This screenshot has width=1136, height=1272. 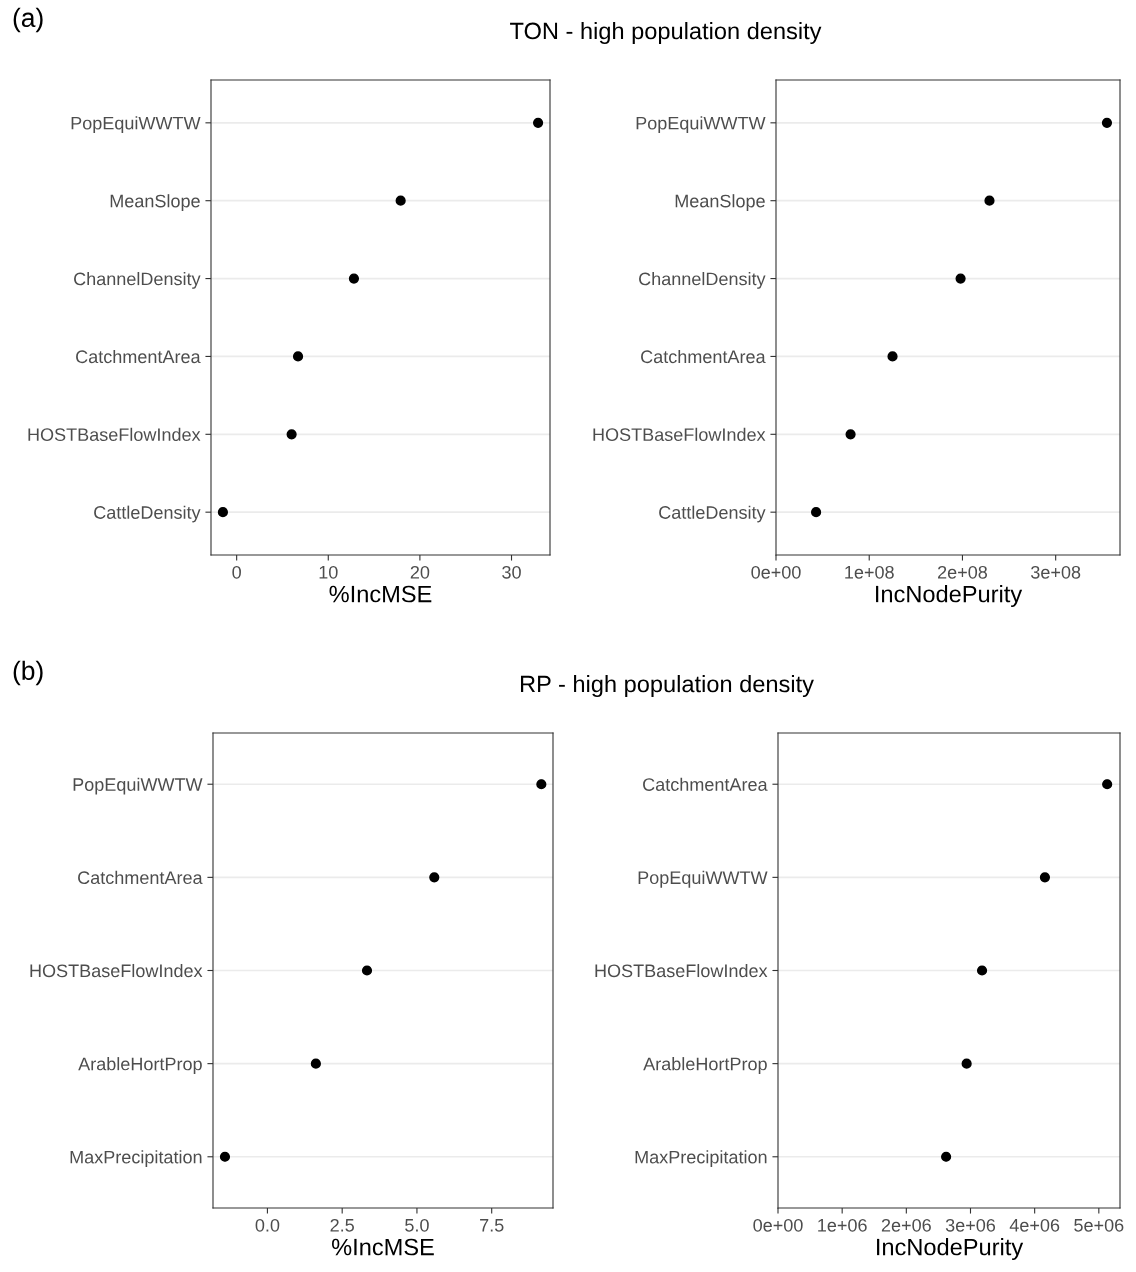 I want to click on x-tick-label: 2e+06, so click(x=906, y=1225).